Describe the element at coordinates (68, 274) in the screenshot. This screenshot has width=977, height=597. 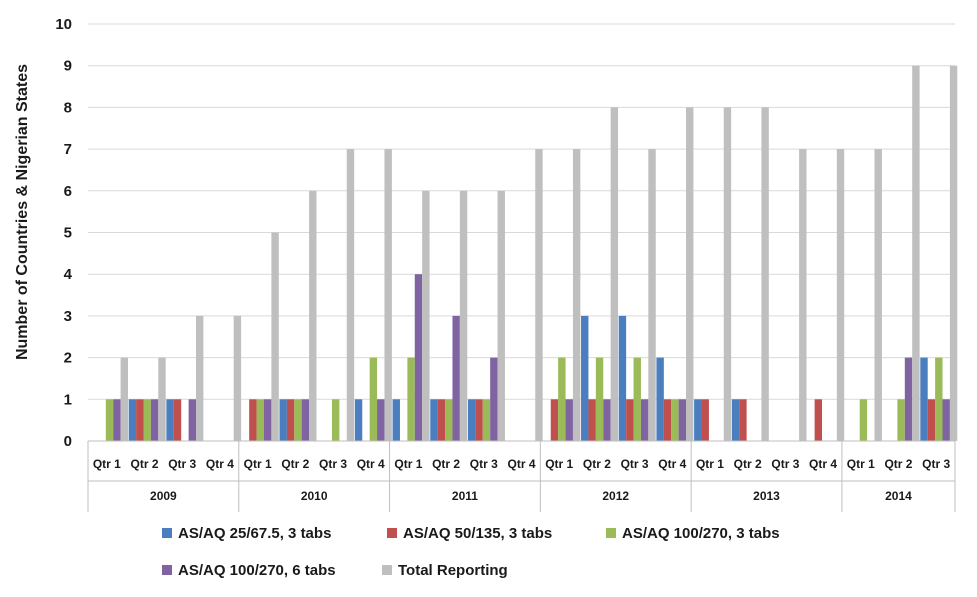
I see `y-tick-label: 4` at that location.